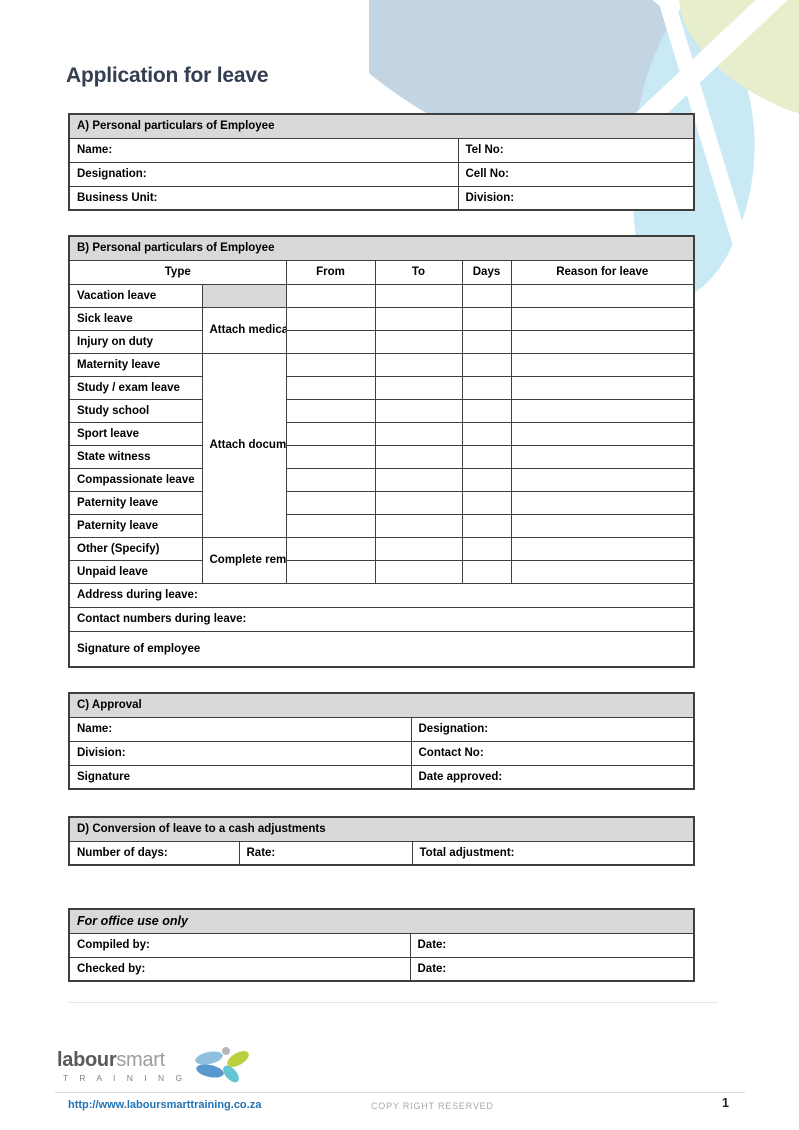 This screenshot has width=799, height=1130. I want to click on contact-numbers-label: Contact numbers during leave:, so click(381, 619).